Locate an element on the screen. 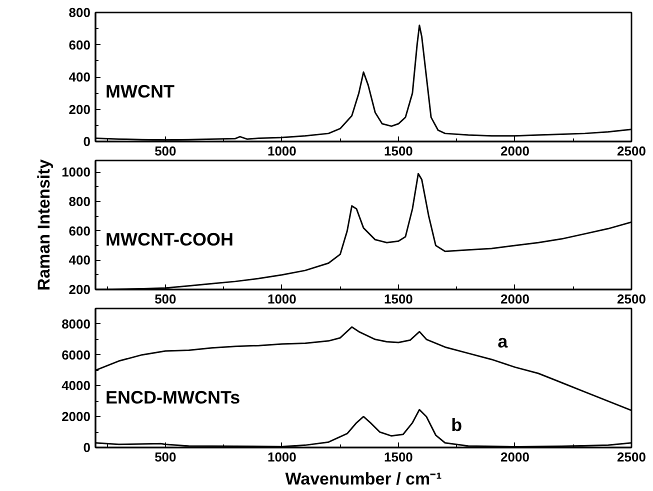 This screenshot has height=491, width=653. y-tick-label: 8000 is located at coordinates (76, 324).